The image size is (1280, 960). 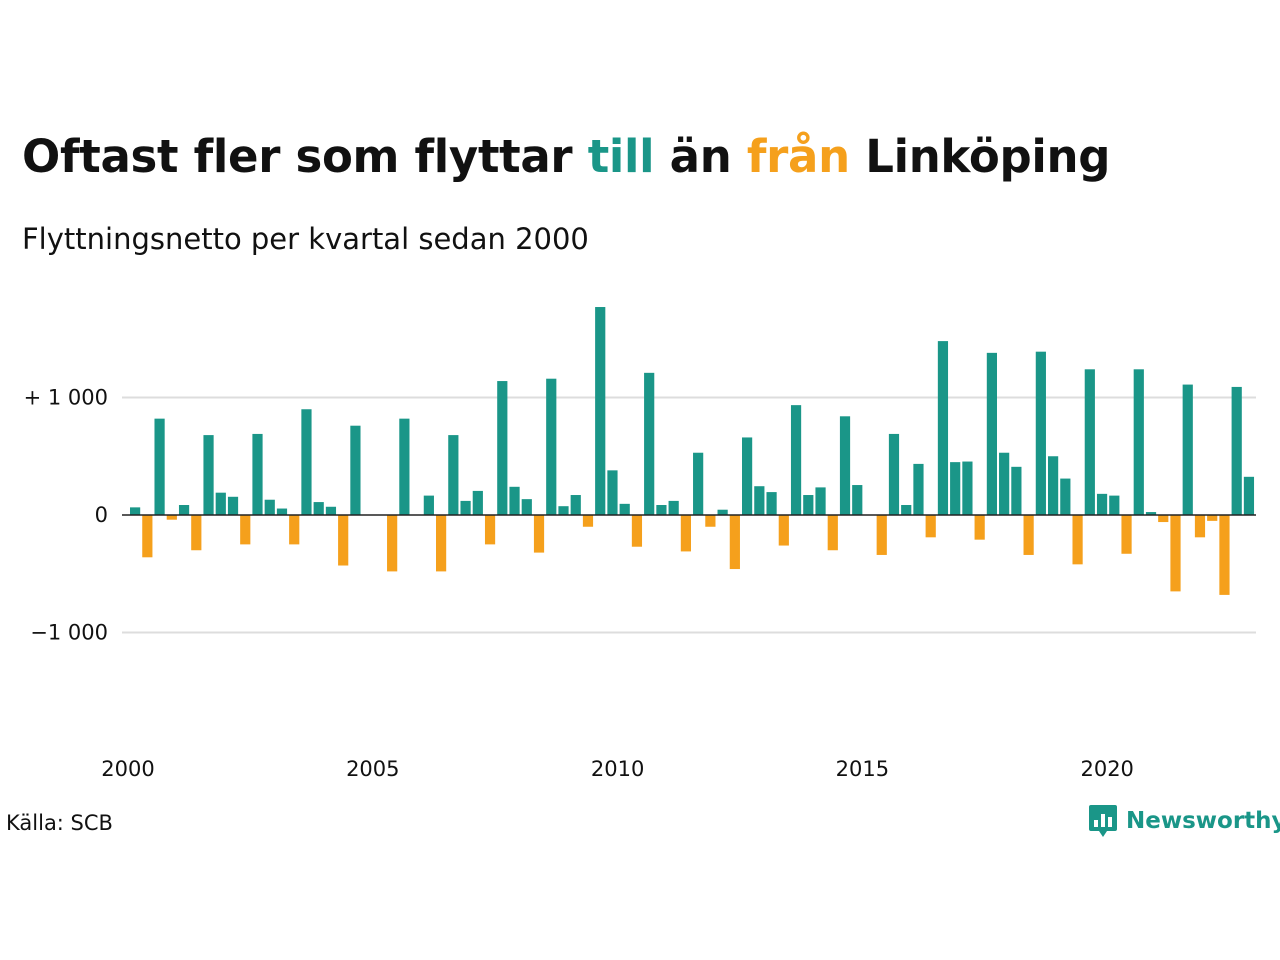 I want to click on newsworthy-logo-icon, so click(x=1103, y=821).